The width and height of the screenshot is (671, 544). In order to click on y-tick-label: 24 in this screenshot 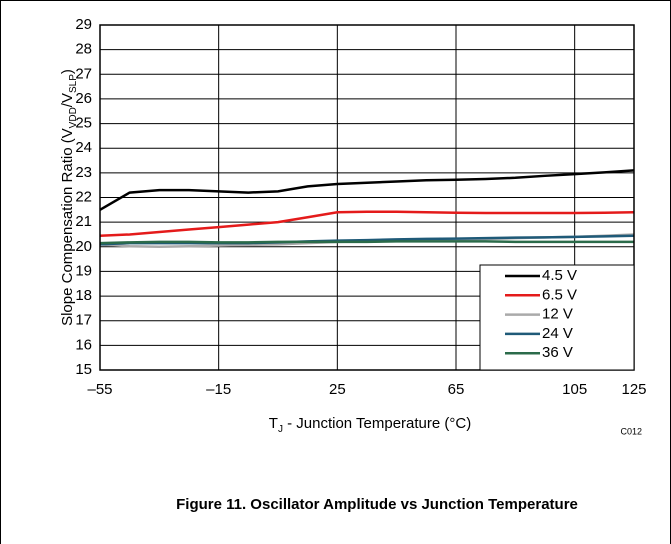, I will do `click(83, 147)`.